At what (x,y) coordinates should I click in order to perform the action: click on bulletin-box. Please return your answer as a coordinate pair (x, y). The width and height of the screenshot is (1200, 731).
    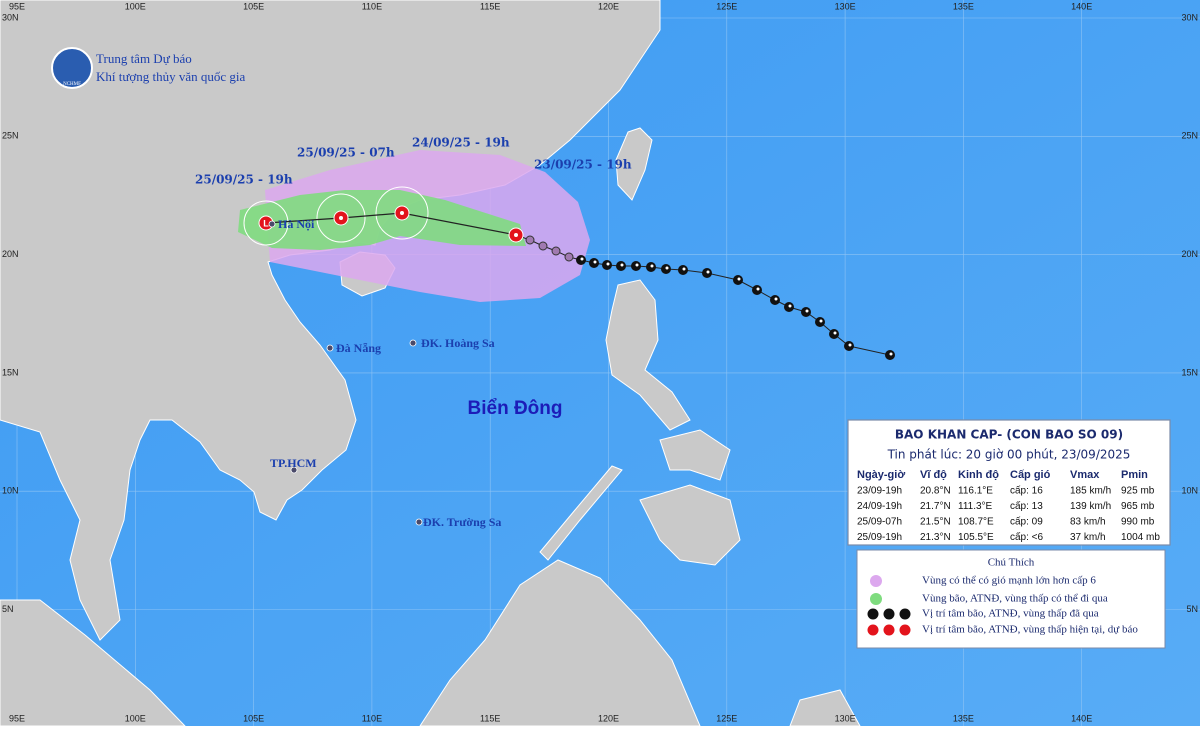
    Looking at the image, I should click on (1009, 482).